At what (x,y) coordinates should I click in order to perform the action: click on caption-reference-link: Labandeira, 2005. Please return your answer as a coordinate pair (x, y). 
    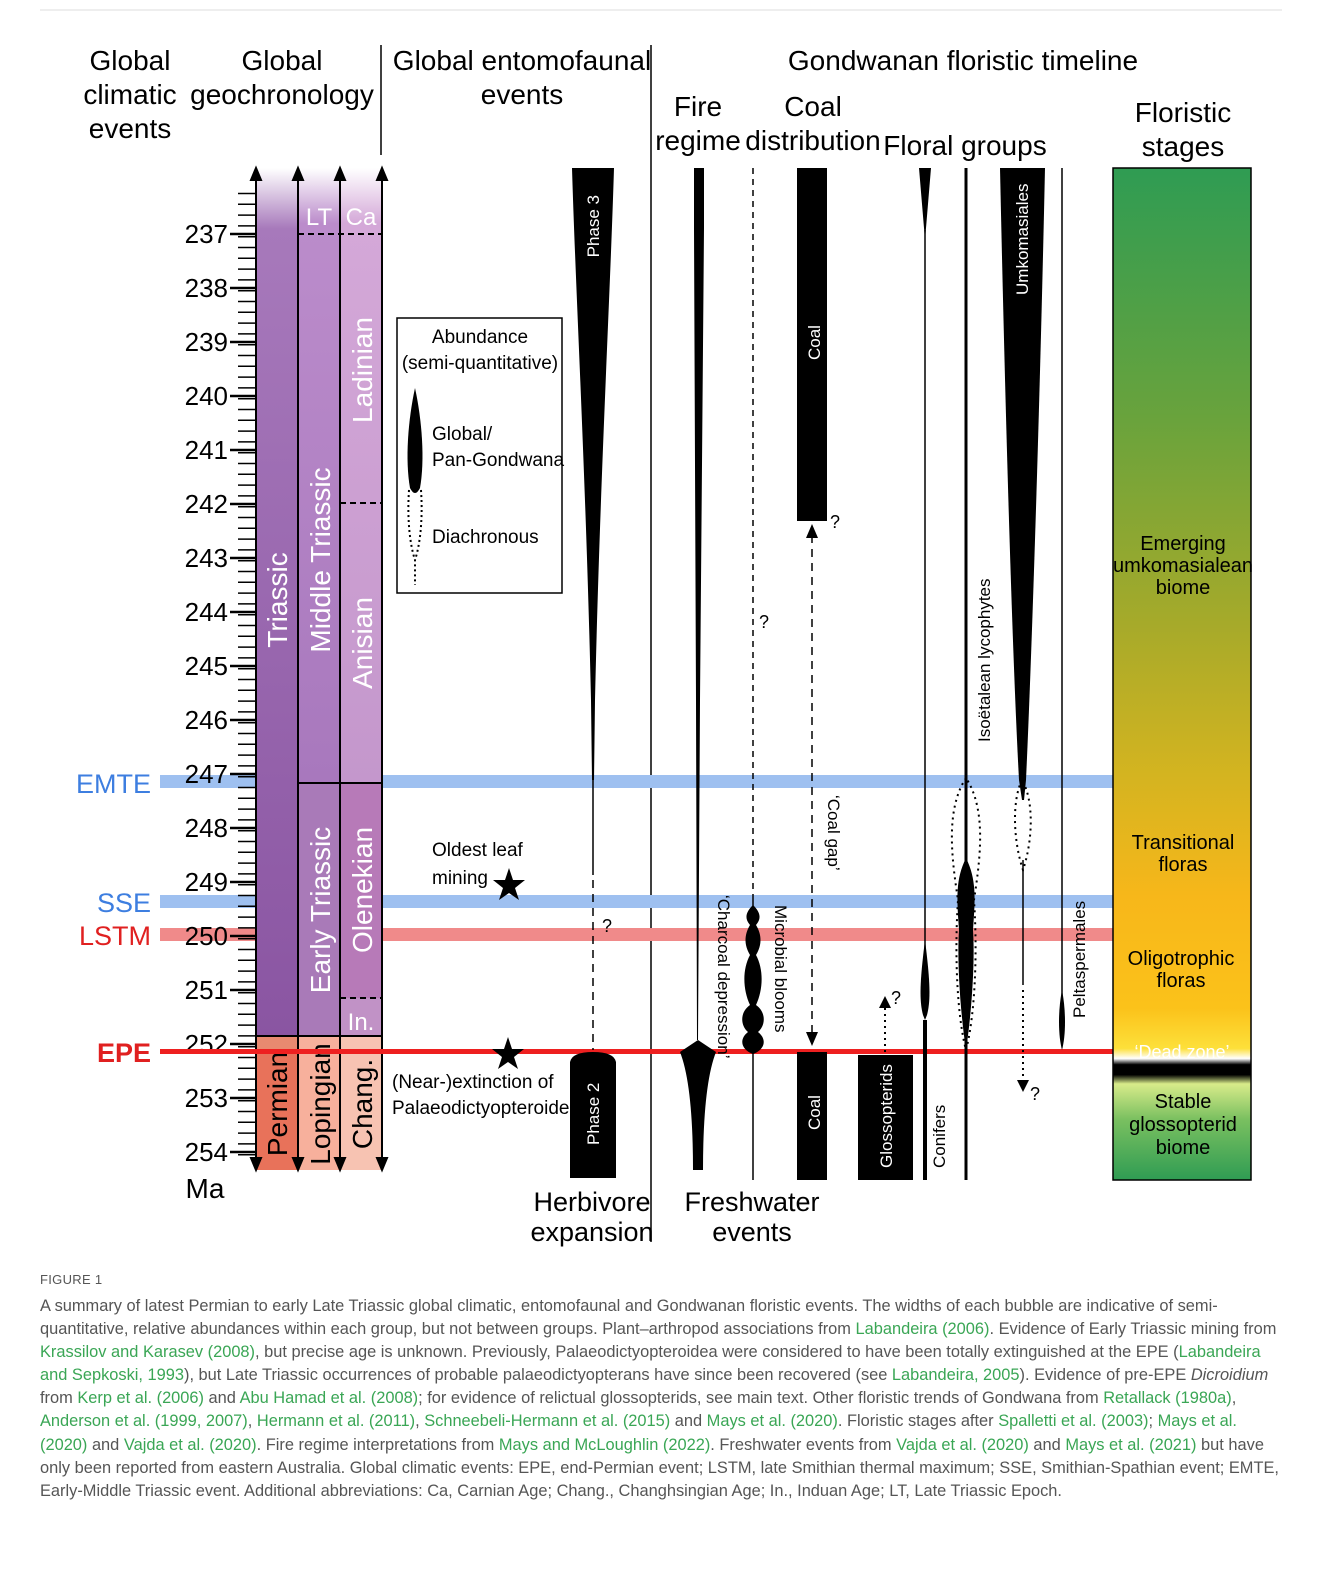
    Looking at the image, I should click on (955, 1375).